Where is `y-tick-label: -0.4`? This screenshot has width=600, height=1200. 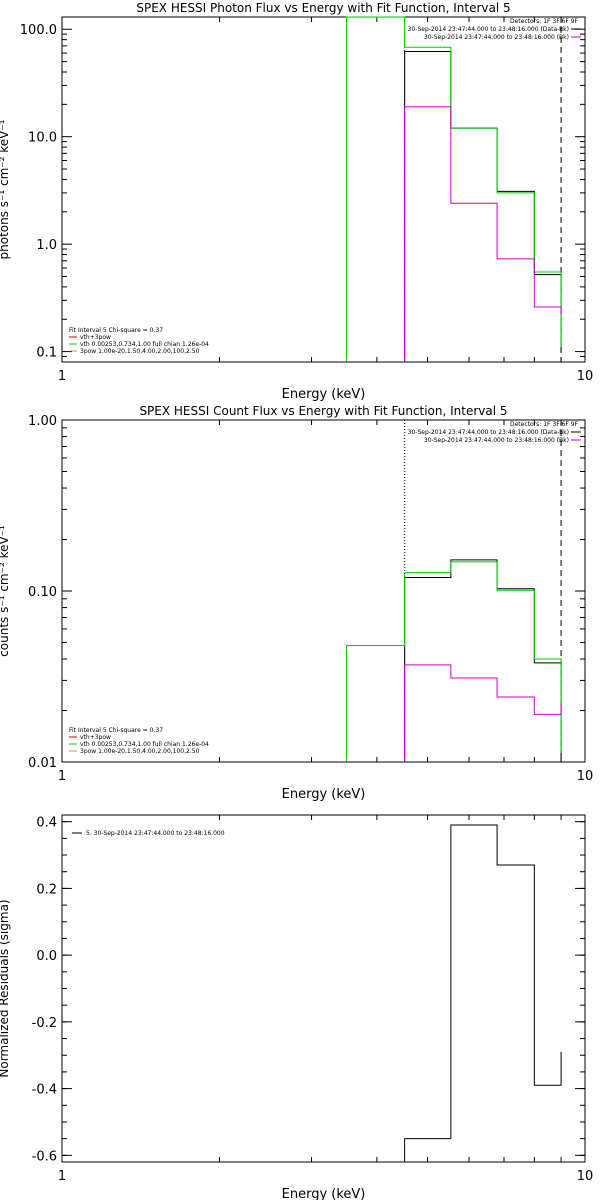
y-tick-label: -0.4 is located at coordinates (44, 1090).